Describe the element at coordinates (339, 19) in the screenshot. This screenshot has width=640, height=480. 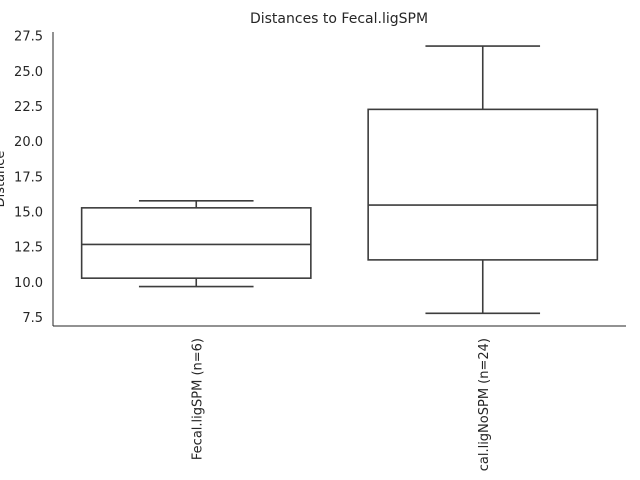
I see `chart-title: Distances to Fecal.ligSPM` at that location.